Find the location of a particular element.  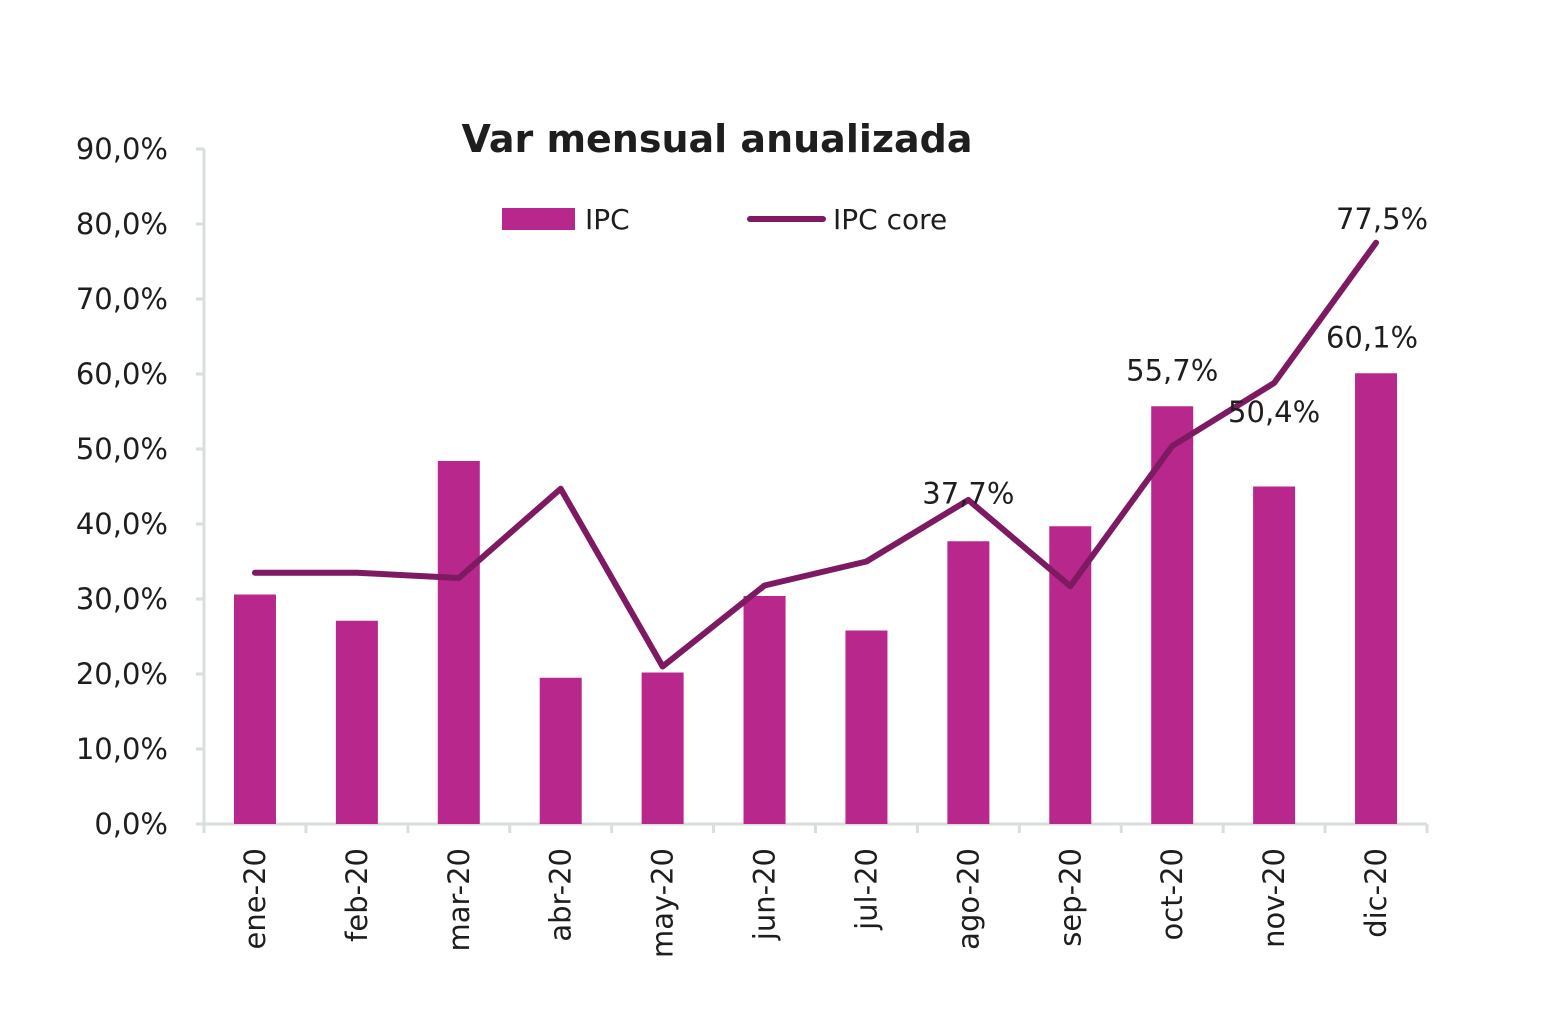

x-tick-label: feb-20 is located at coordinates (357, 895).